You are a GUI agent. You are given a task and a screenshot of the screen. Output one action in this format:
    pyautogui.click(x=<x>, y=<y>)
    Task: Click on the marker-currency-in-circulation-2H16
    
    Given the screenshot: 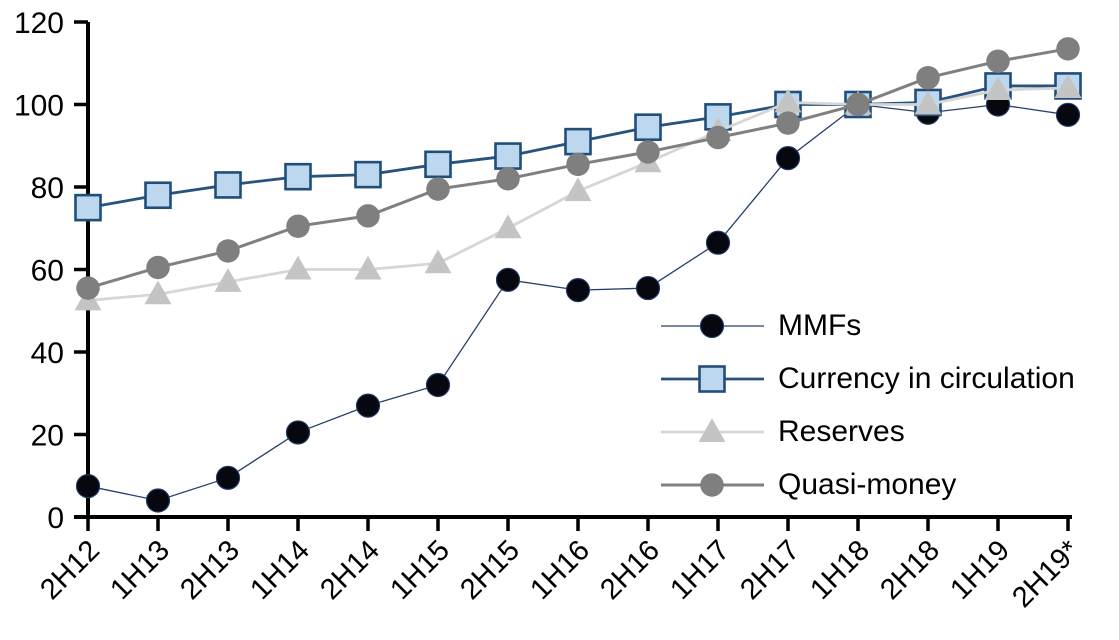 What is the action you would take?
    pyautogui.click(x=648, y=127)
    